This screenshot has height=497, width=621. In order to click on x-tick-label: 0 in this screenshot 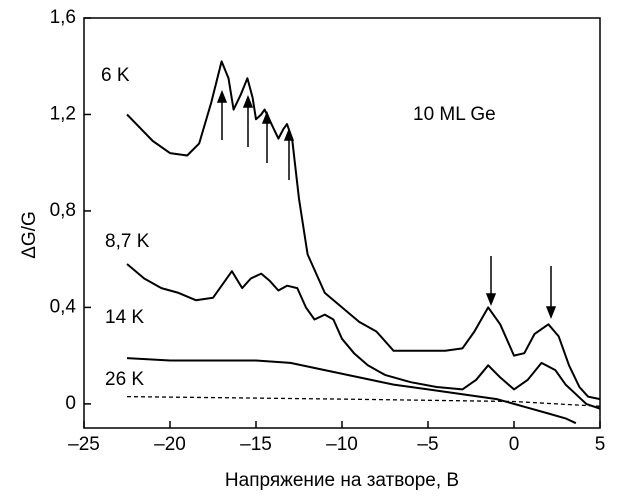, I will do `click(514, 444)`.